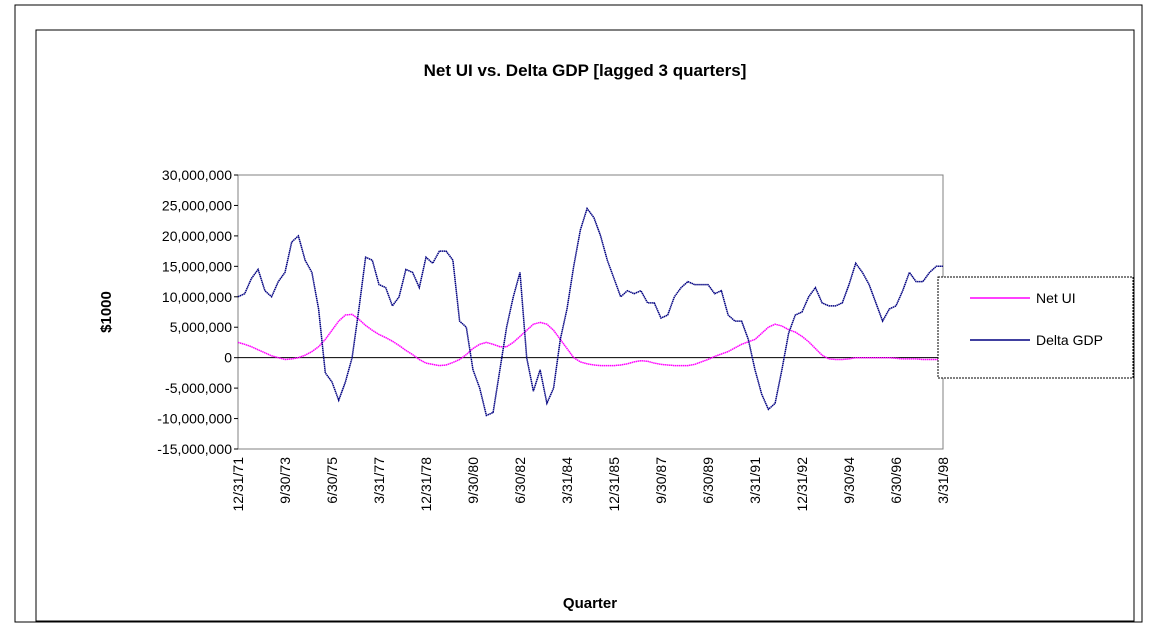 Image resolution: width=1157 pixels, height=635 pixels. What do you see at coordinates (198, 388) in the screenshot?
I see `y-tick-label: -5,000,000` at bounding box center [198, 388].